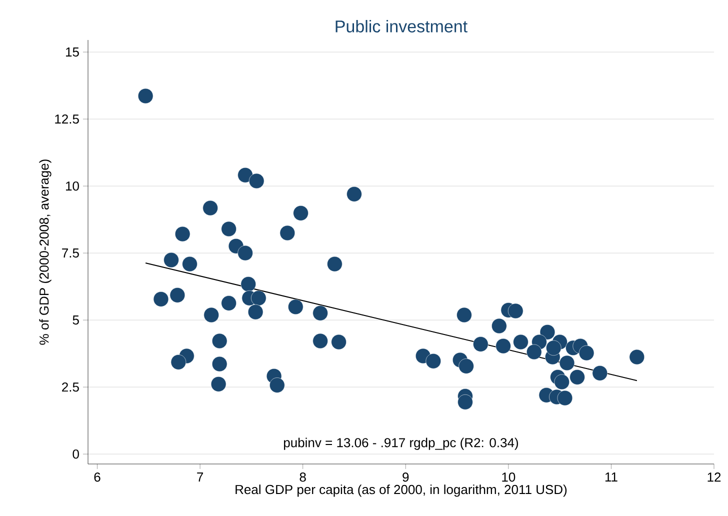 Image resolution: width=728 pixels, height=516 pixels. Describe the element at coordinates (401, 444) in the screenshot. I see `annotation: pubinv = 13.06 - .917 rgdp_pc (R2: 0.34)` at that location.